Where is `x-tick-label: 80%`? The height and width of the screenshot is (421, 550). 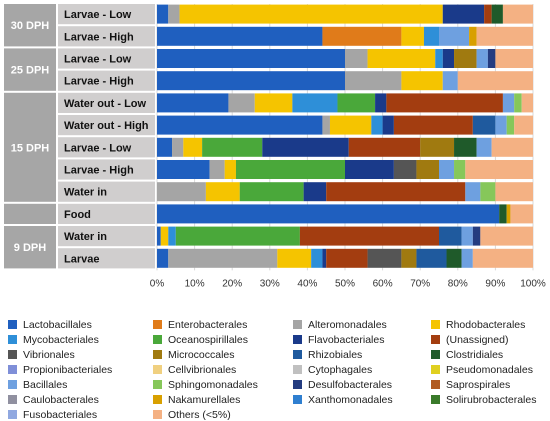 x-tick-label: 80% is located at coordinates (458, 283).